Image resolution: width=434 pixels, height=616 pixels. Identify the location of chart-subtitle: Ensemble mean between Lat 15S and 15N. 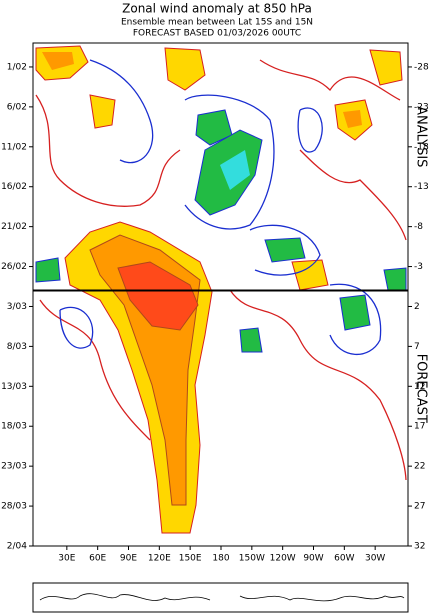
(217, 23).